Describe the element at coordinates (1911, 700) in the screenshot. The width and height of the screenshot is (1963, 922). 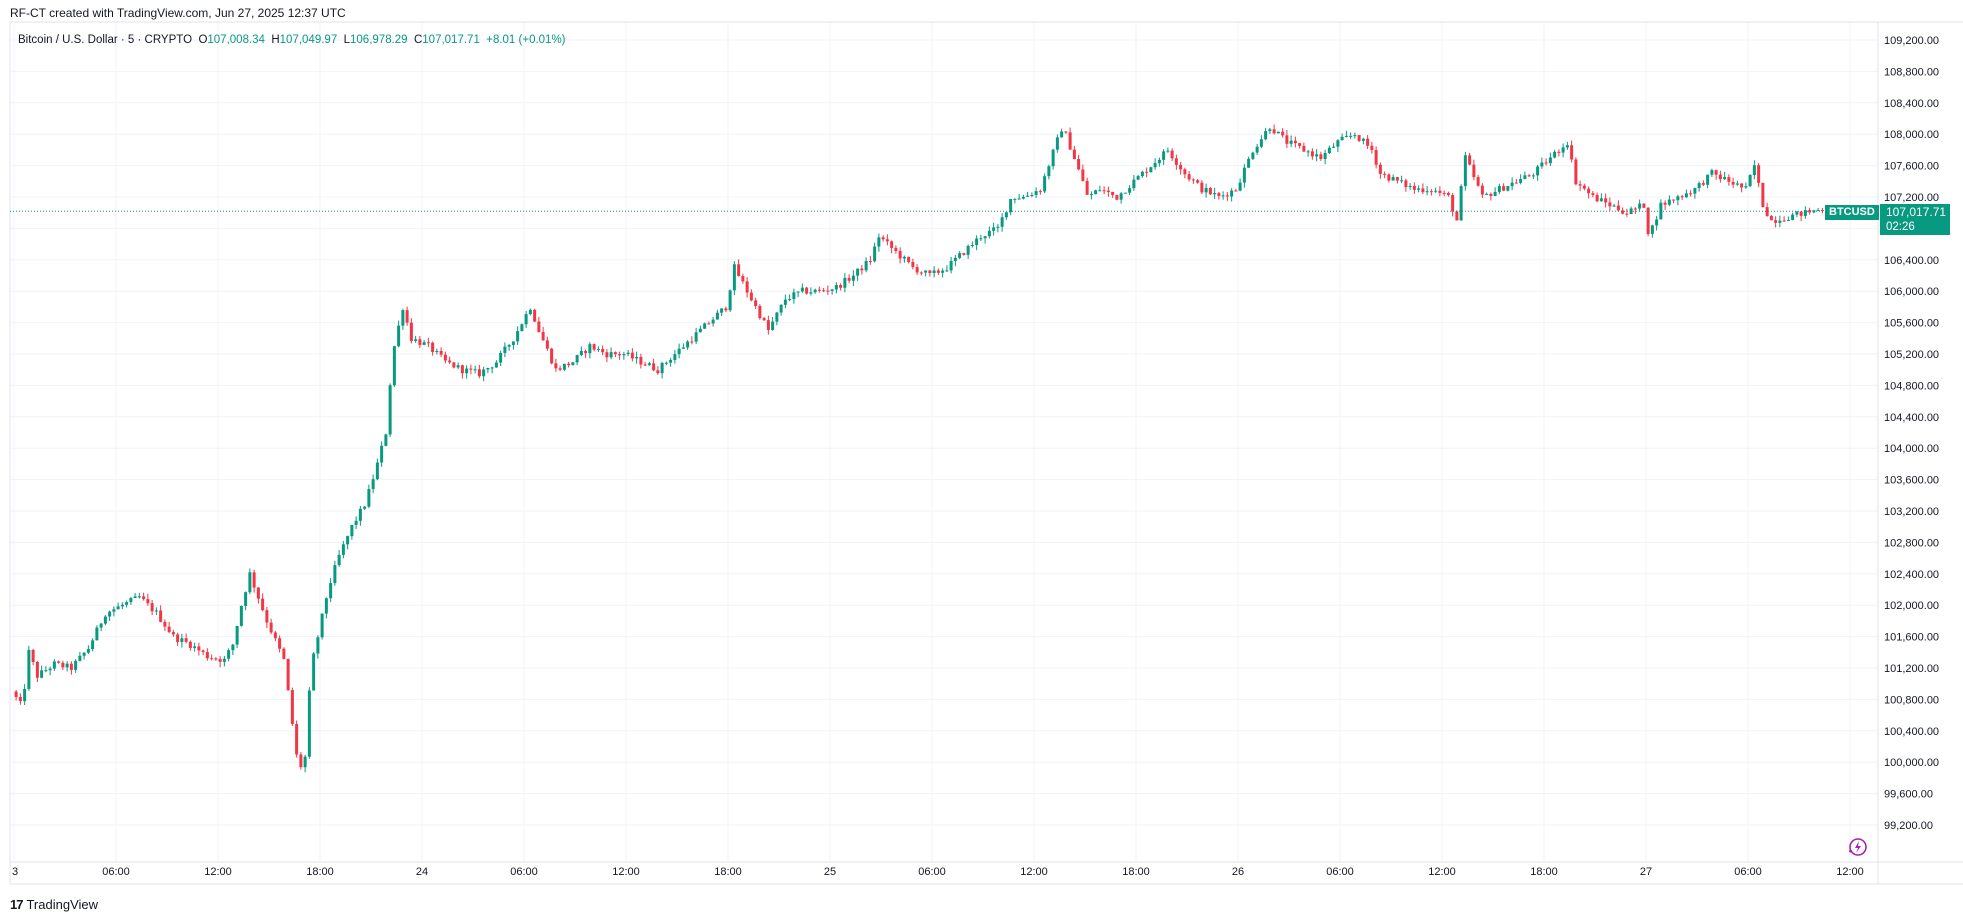
I see `y-tick-label: 100,800.00` at that location.